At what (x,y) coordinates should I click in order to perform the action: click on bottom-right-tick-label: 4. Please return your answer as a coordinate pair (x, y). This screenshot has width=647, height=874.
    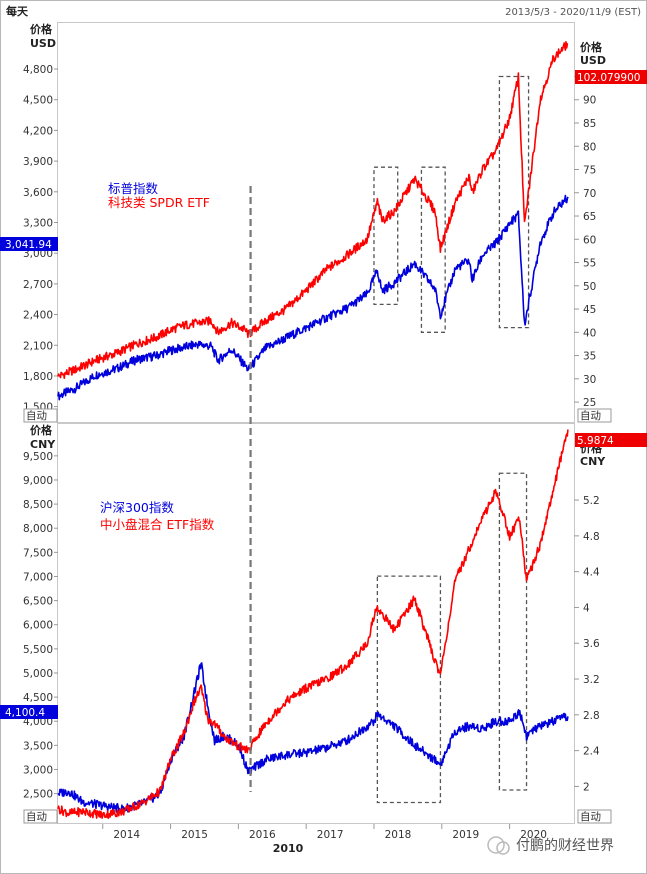
    Looking at the image, I should click on (586, 608).